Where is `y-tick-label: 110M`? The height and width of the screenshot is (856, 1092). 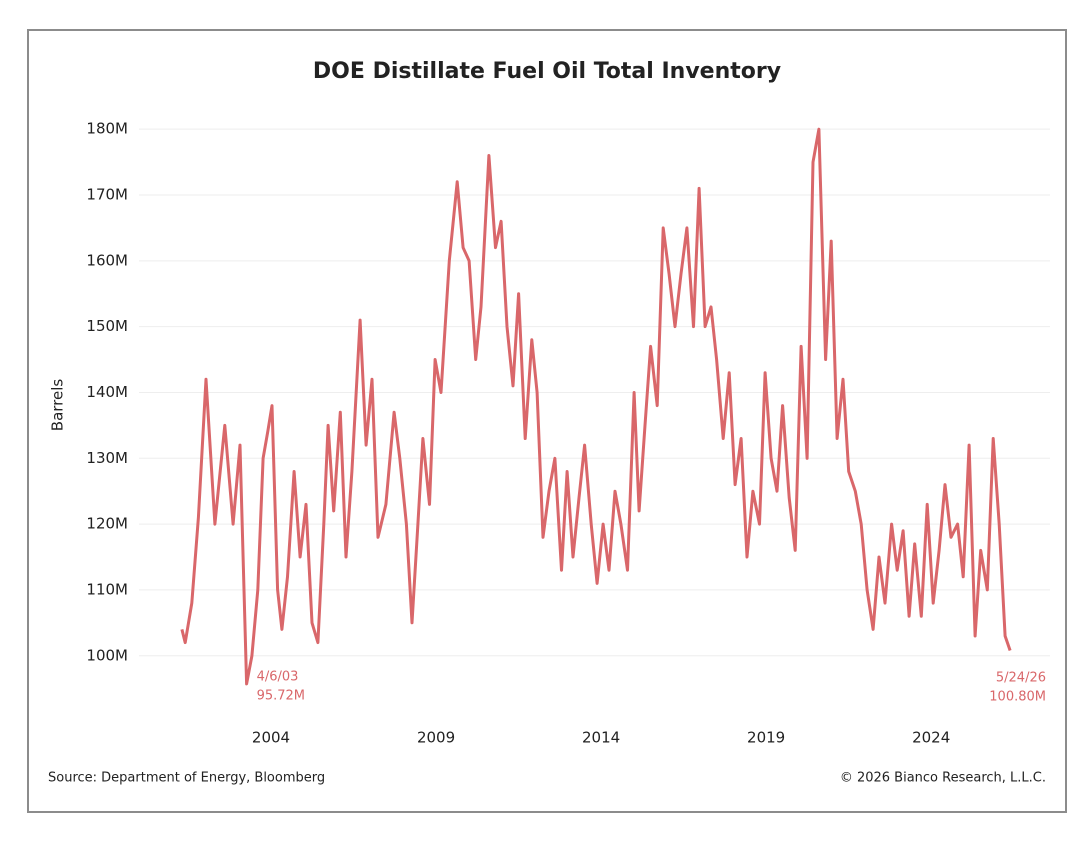 y-tick-label: 110M is located at coordinates (107, 589).